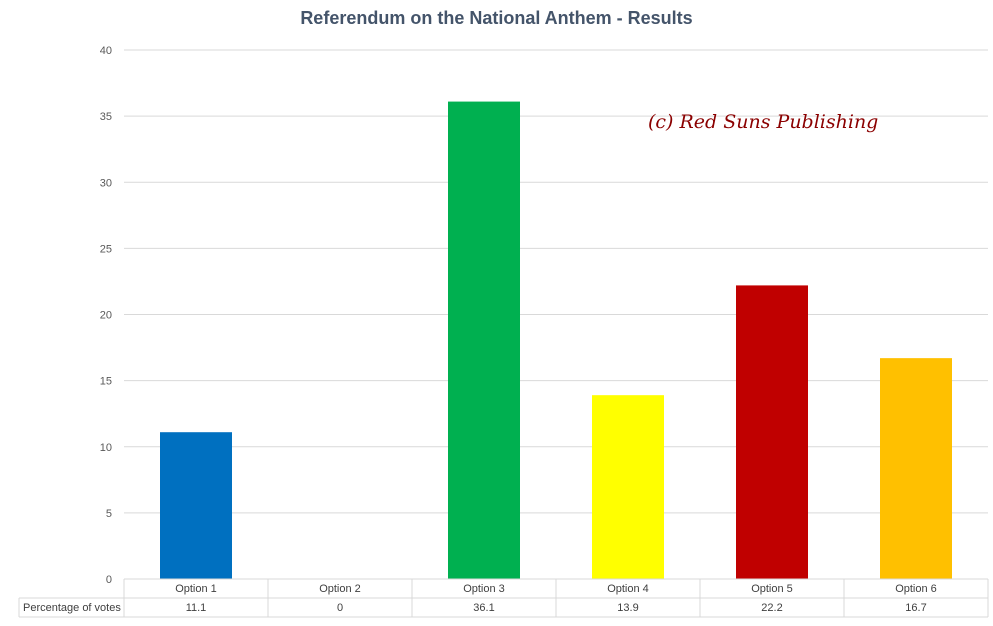 This screenshot has width=993, height=626. I want to click on series-name-label: Percentage of votes, so click(72, 608).